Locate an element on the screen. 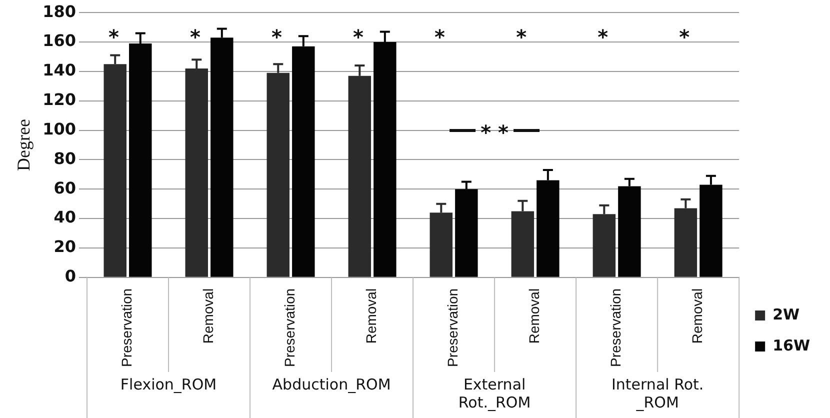 The image size is (830, 418). y-tick-label: 180 is located at coordinates (59, 11).